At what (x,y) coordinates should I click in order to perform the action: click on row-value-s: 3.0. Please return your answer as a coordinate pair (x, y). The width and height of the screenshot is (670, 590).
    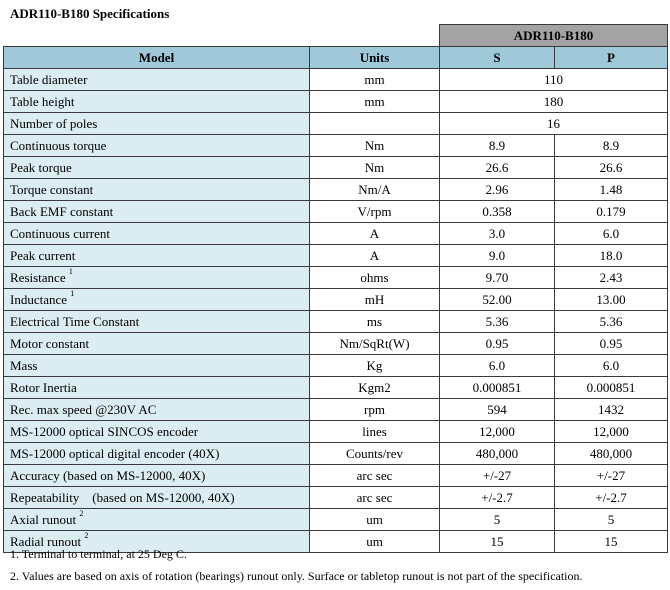
    Looking at the image, I should click on (497, 233).